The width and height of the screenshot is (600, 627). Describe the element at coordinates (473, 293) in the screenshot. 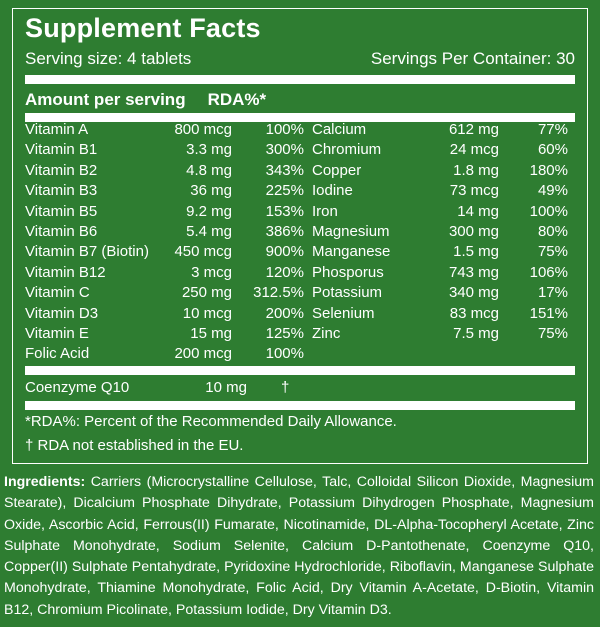

I see `nutrient-amount: 340 mg` at that location.